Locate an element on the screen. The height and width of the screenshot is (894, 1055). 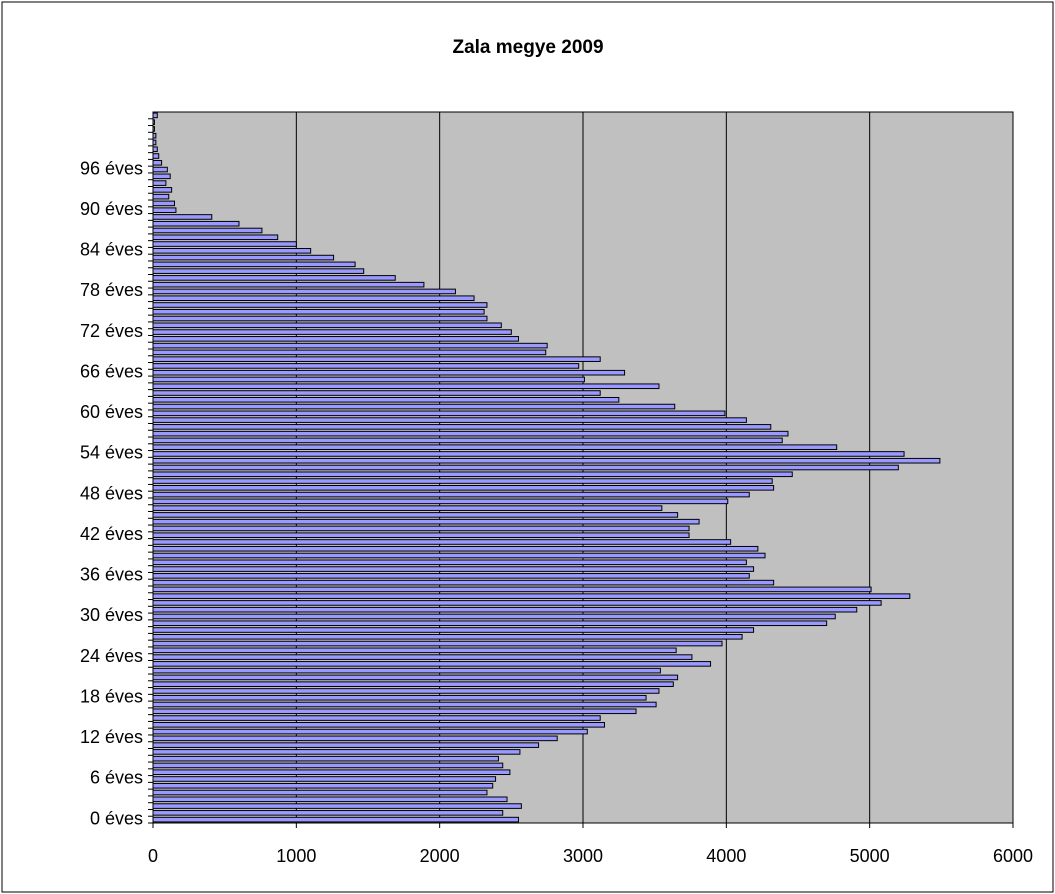
x-tick-label: 2000 is located at coordinates (440, 856).